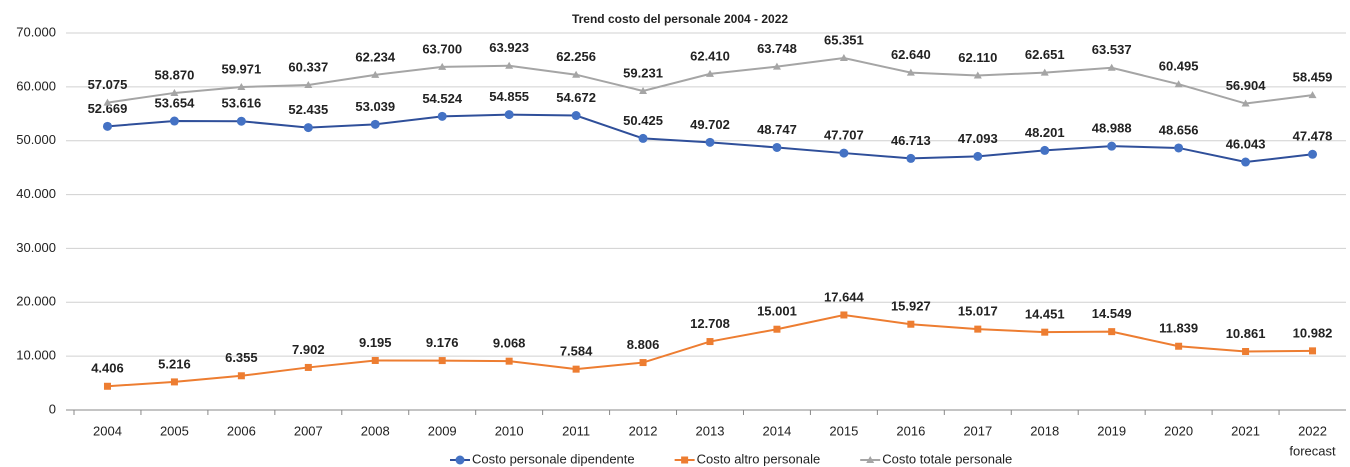  I want to click on data-label: 7.902, so click(308, 349).